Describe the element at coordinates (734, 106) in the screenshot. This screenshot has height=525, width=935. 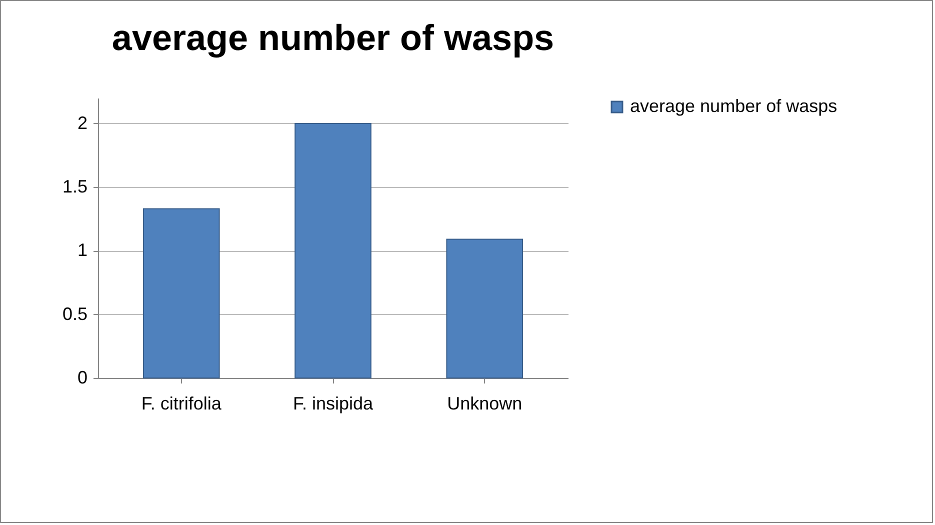
I see `legend-label: average number of wasps` at that location.